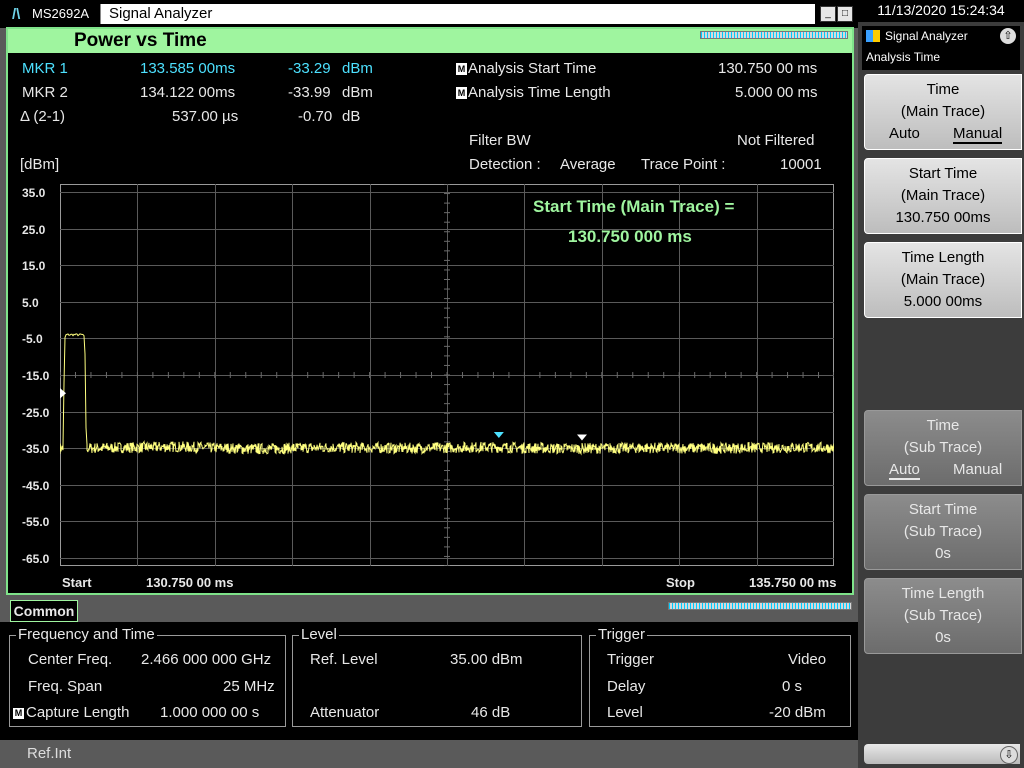 This screenshot has height=768, width=1024. What do you see at coordinates (978, 469) in the screenshot?
I see `option-manual: Manual` at bounding box center [978, 469].